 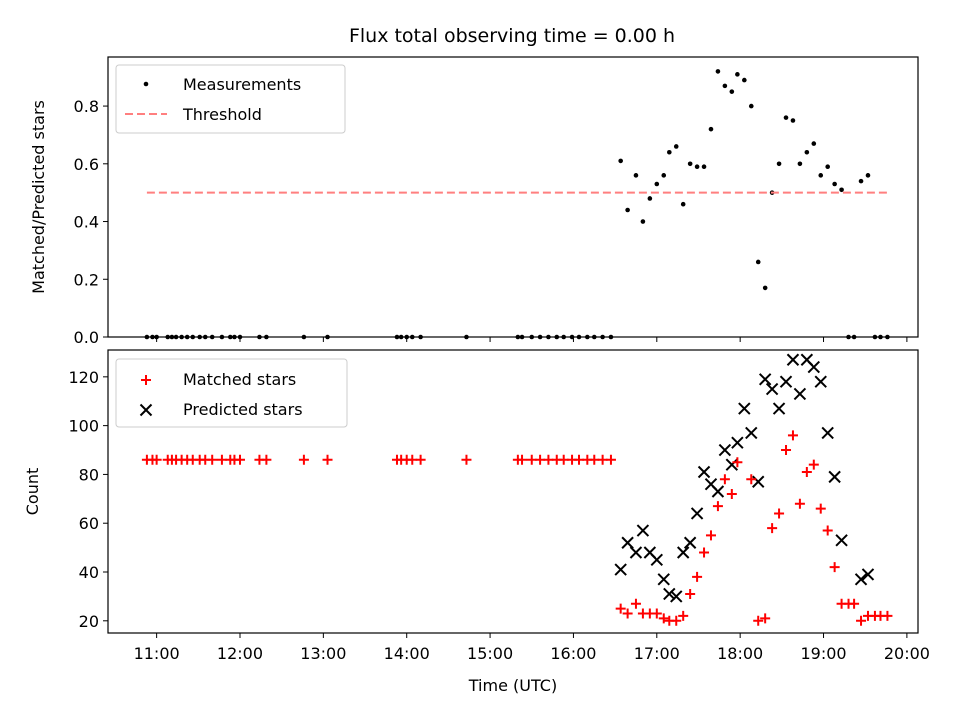 I want to click on top-legend-box, so click(x=230, y=99).